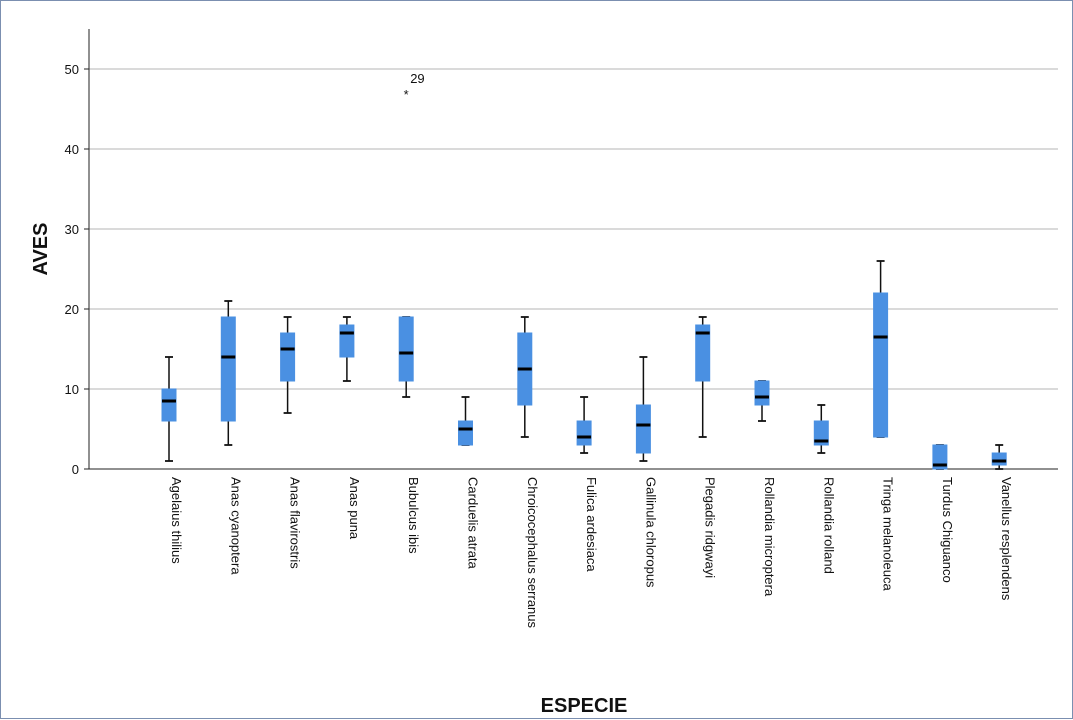 The width and height of the screenshot is (1073, 720). Describe the element at coordinates (473, 523) in the screenshot. I see `x-category-label: Carduelis atrata` at that location.